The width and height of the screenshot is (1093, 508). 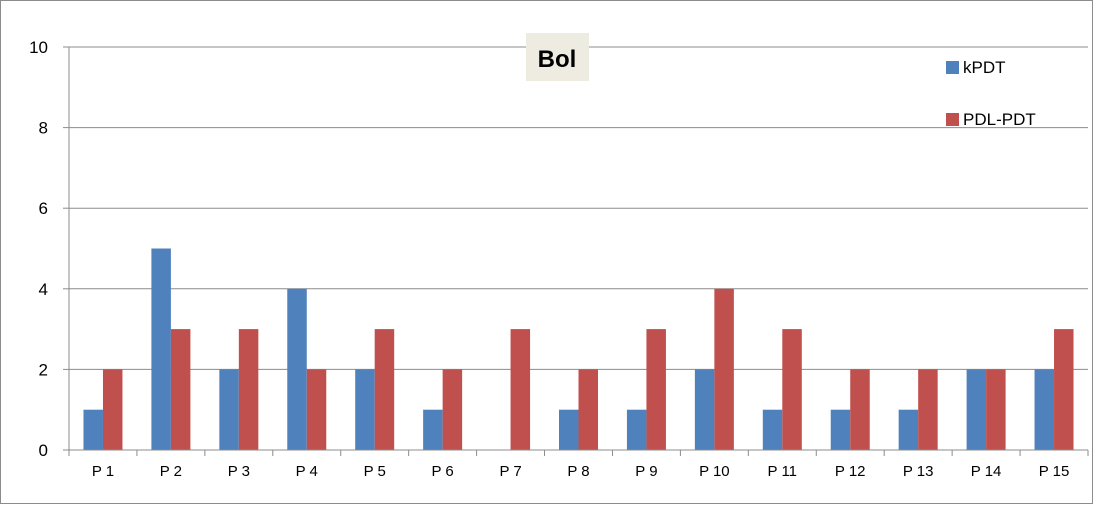 What do you see at coordinates (38, 249) in the screenshot?
I see `y-tick-labels: 0 2 4 6 8 10` at bounding box center [38, 249].